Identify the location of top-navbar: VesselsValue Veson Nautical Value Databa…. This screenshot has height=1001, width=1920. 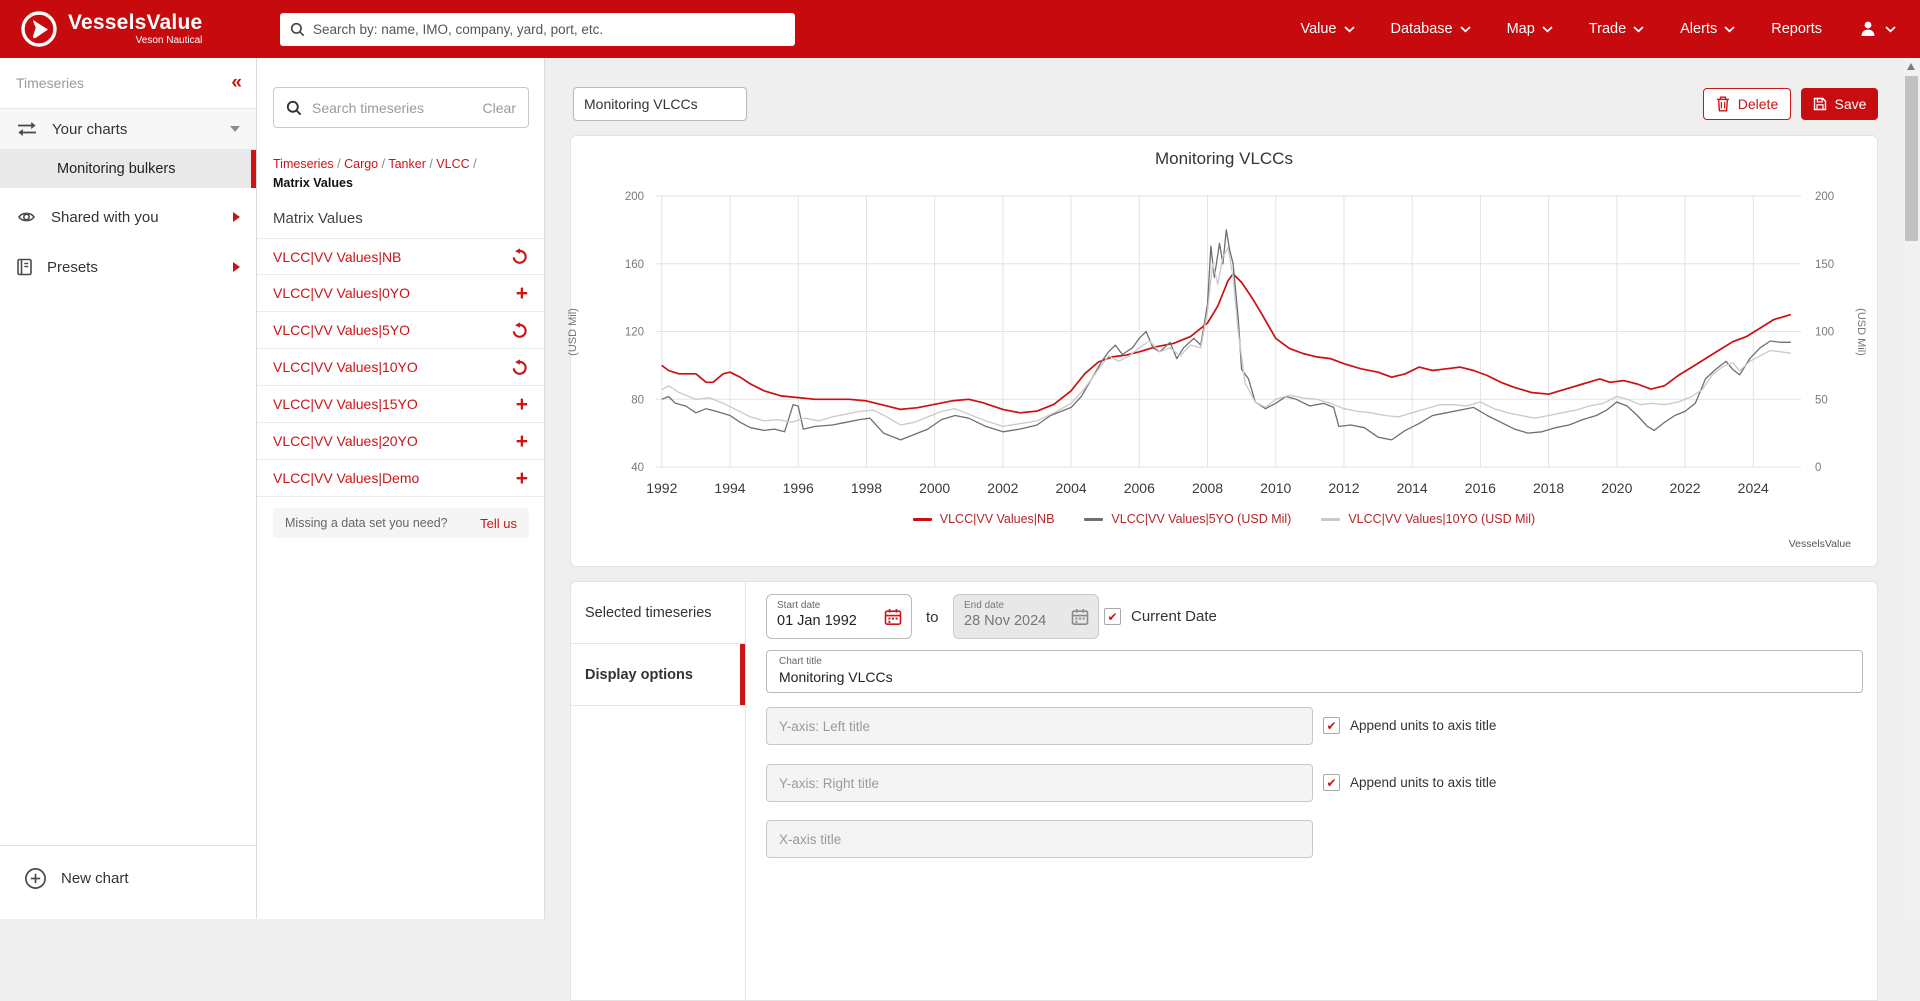
(960, 29).